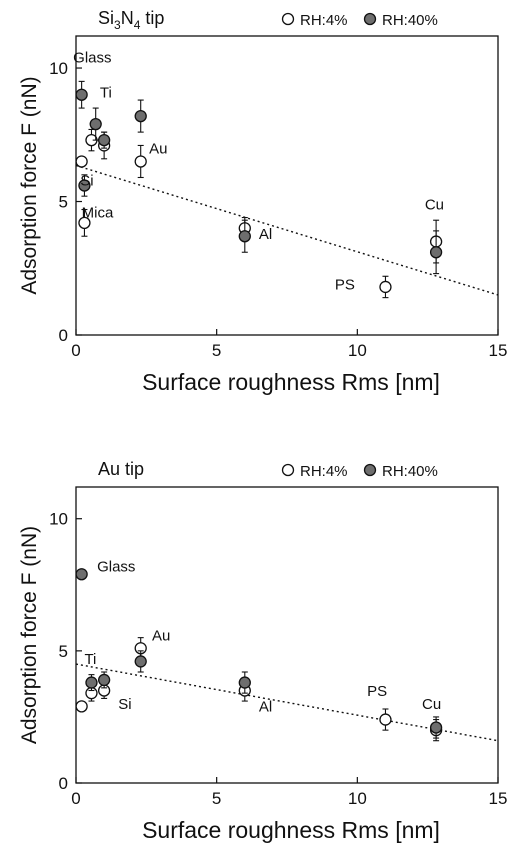 The image size is (527, 853). I want to click on series-rh40, so click(259, 653).